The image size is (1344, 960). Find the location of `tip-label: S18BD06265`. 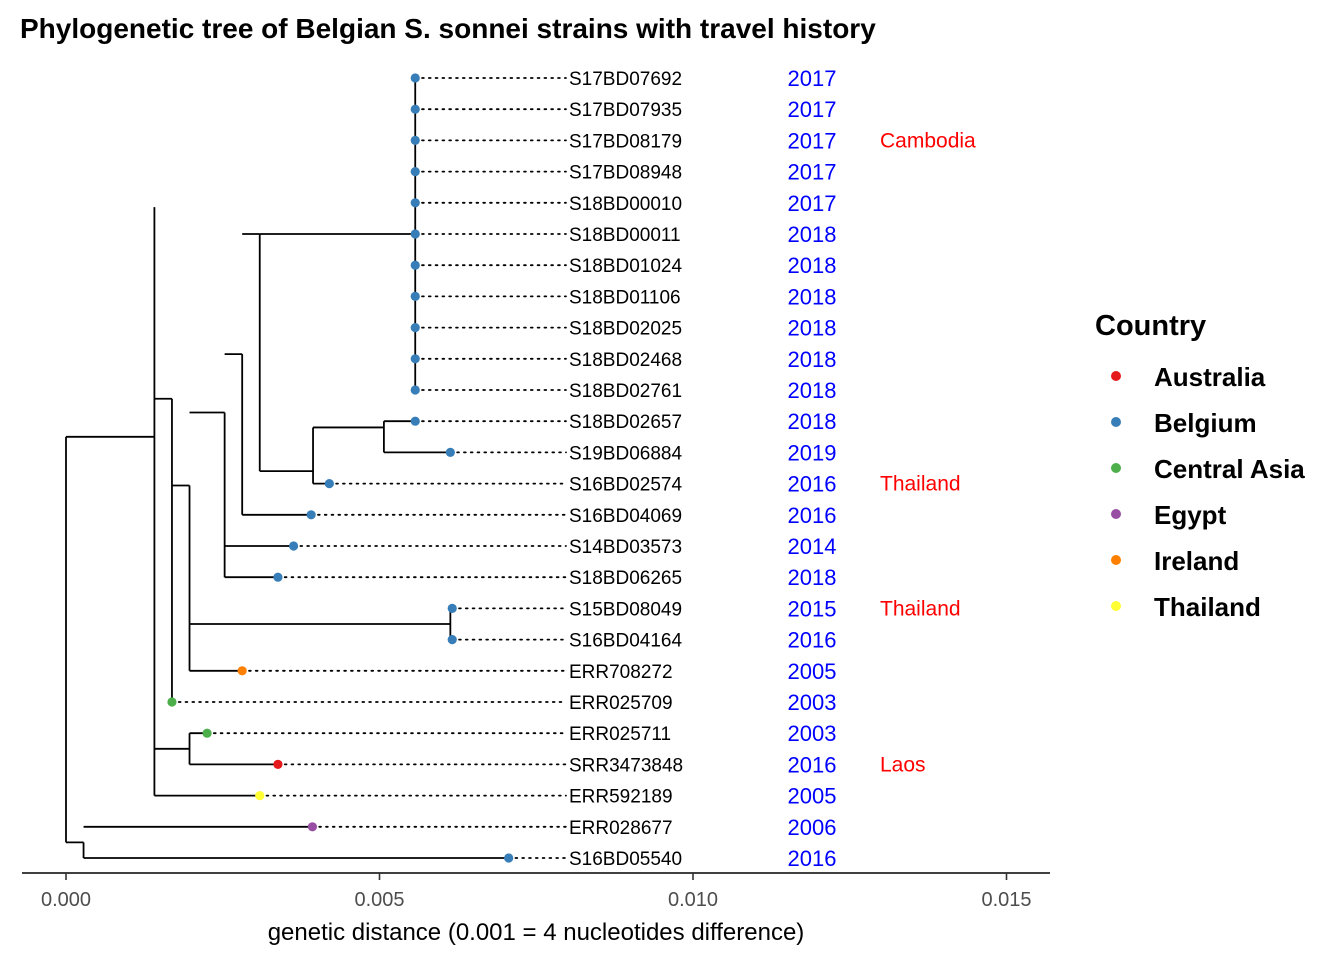

tip-label: S18BD06265 is located at coordinates (625, 578).